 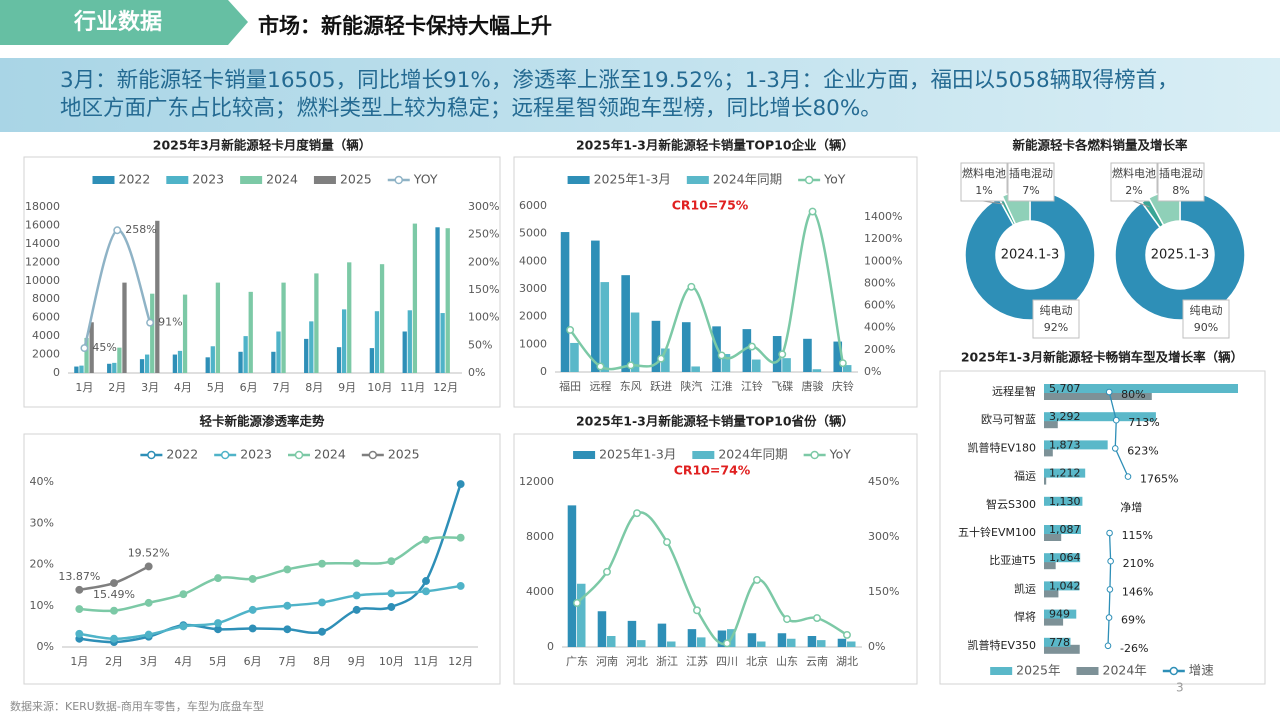 I want to click on x-tick-label: 5月, so click(x=216, y=387).